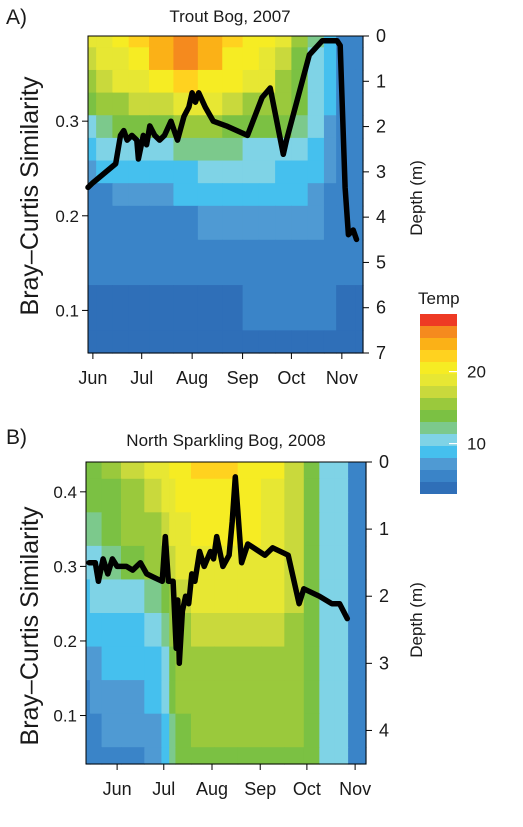  What do you see at coordinates (225, 440) in the screenshot?
I see `panel-b-title: North Sparkling Bog, 2008` at bounding box center [225, 440].